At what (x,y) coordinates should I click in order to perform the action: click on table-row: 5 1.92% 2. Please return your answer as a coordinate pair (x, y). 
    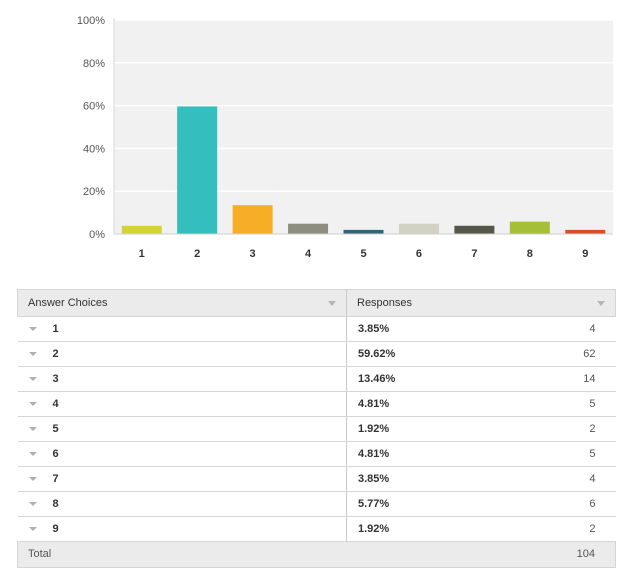
    Looking at the image, I should click on (316, 429).